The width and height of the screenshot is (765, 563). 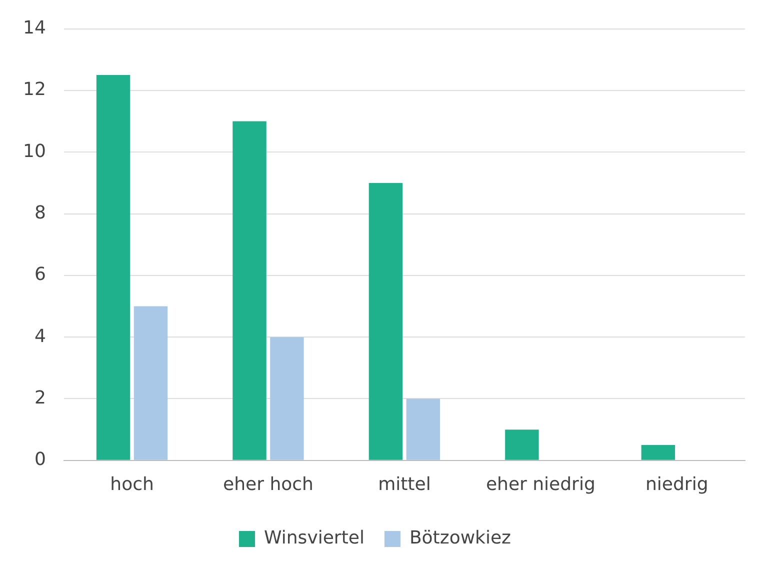 I want to click on y-tick-label: 0, so click(x=40, y=459).